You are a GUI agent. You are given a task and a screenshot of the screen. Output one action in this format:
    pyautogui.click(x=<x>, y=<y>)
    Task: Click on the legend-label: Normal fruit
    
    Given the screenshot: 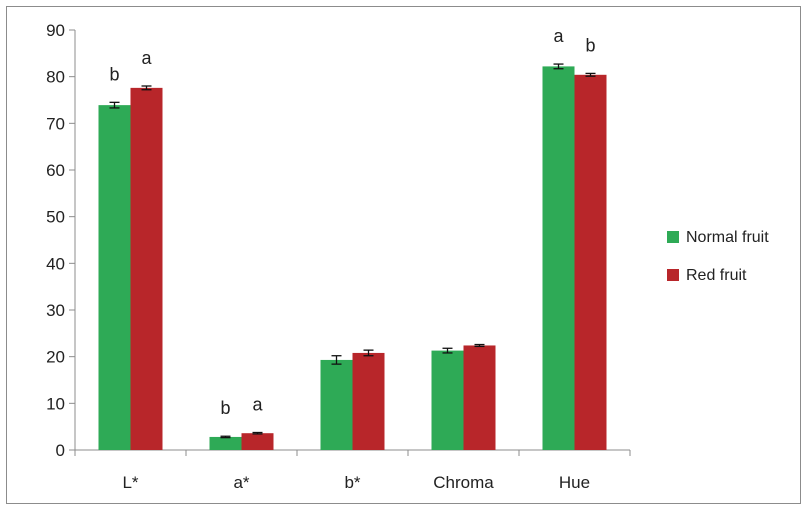 What is the action you would take?
    pyautogui.click(x=727, y=237)
    